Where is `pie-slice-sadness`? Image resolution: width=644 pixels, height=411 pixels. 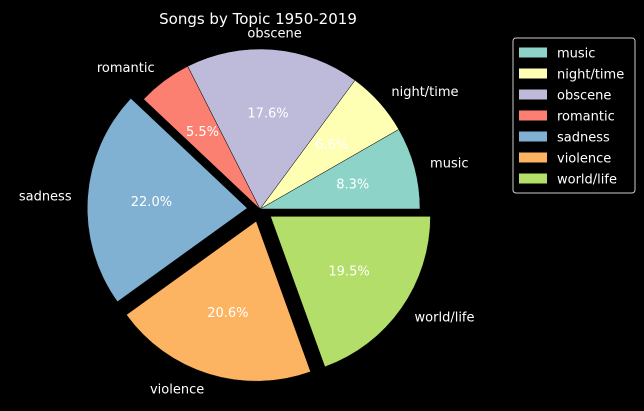
pie-slice-sadness is located at coordinates (167, 200).